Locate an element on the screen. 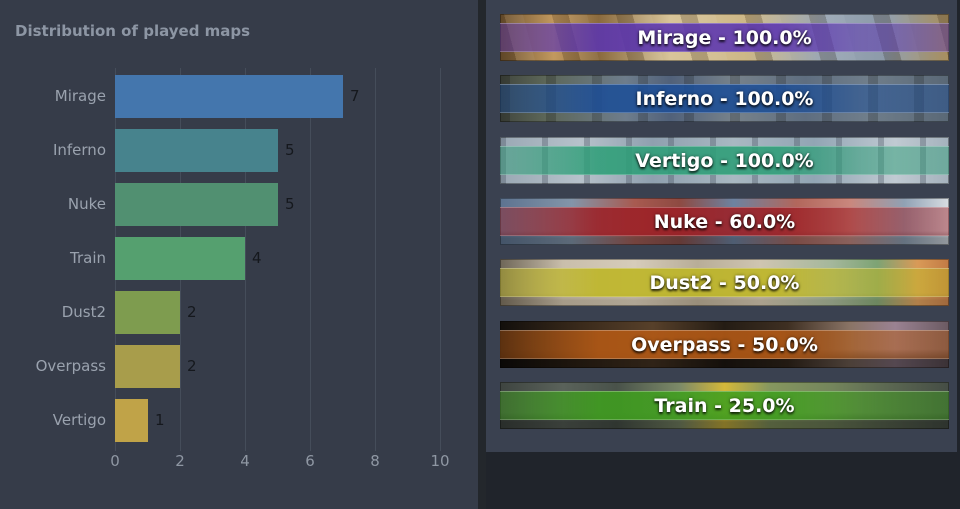  category-label-vertigo: Vertigo is located at coordinates (79, 420).